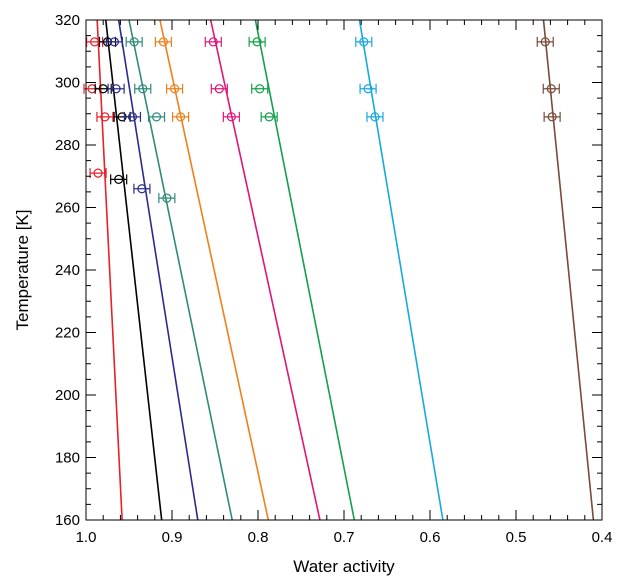  I want to click on y-tick-label: 280, so click(67, 145).